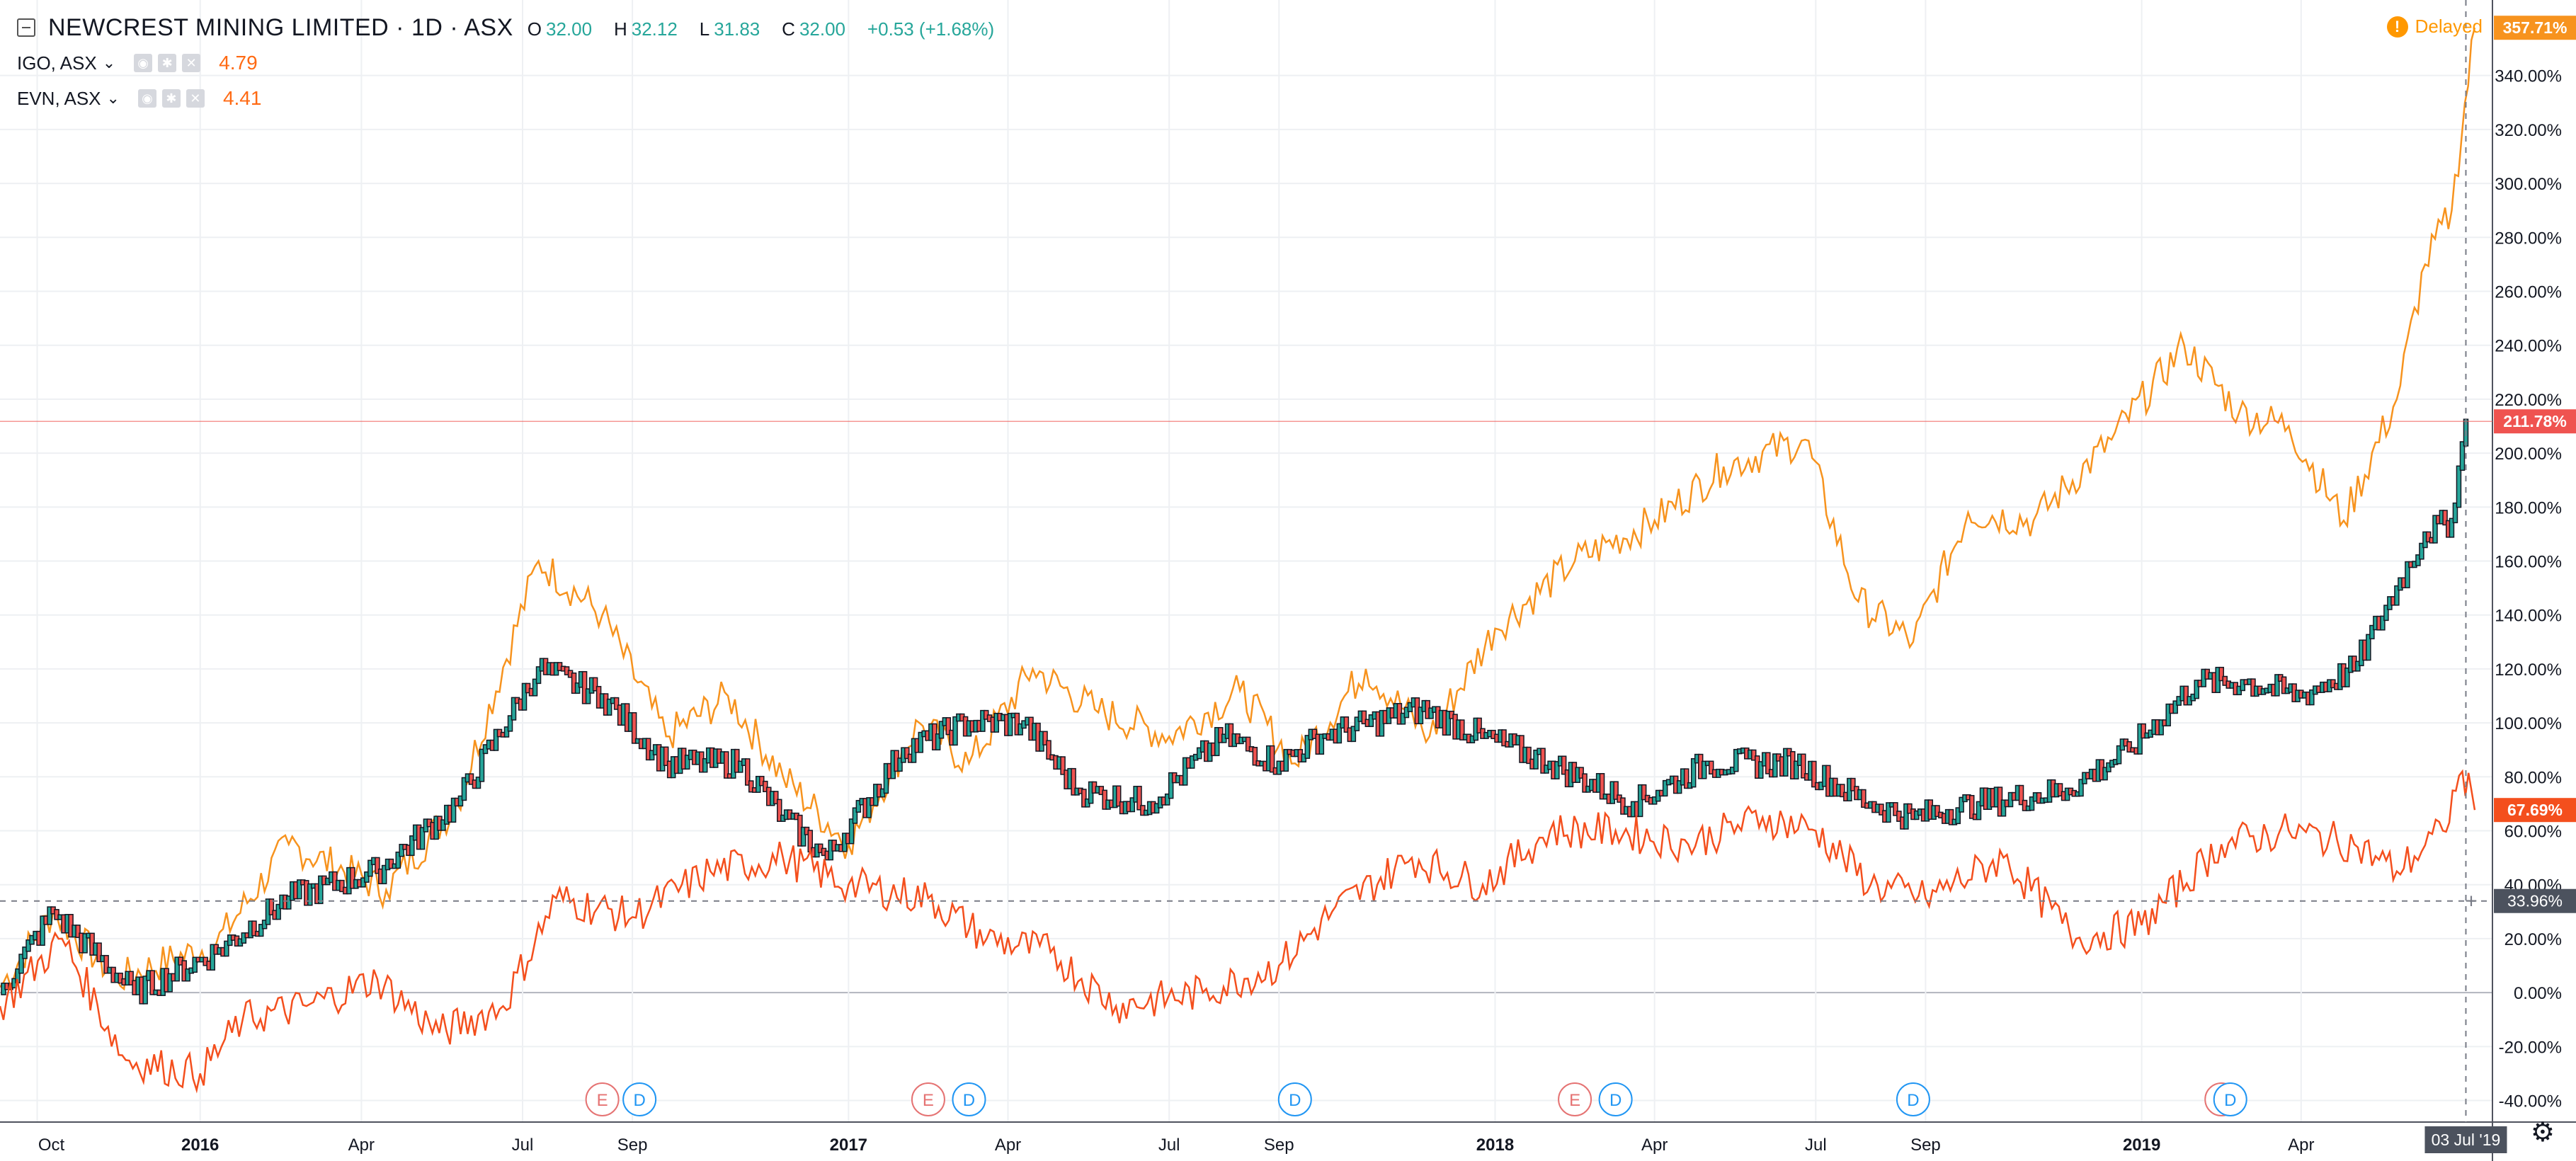 This screenshot has width=2576, height=1161. What do you see at coordinates (788, 29) in the screenshot?
I see `close-label: C` at bounding box center [788, 29].